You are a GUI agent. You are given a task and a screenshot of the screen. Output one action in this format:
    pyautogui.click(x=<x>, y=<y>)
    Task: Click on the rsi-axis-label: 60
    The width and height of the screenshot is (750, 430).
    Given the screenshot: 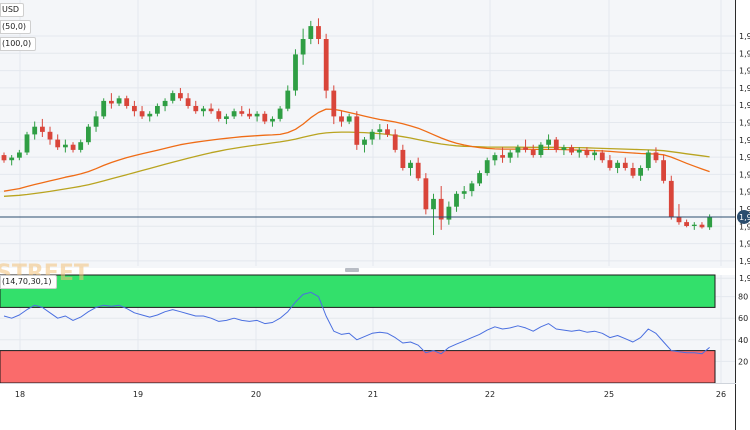 What is the action you would take?
    pyautogui.click(x=743, y=318)
    